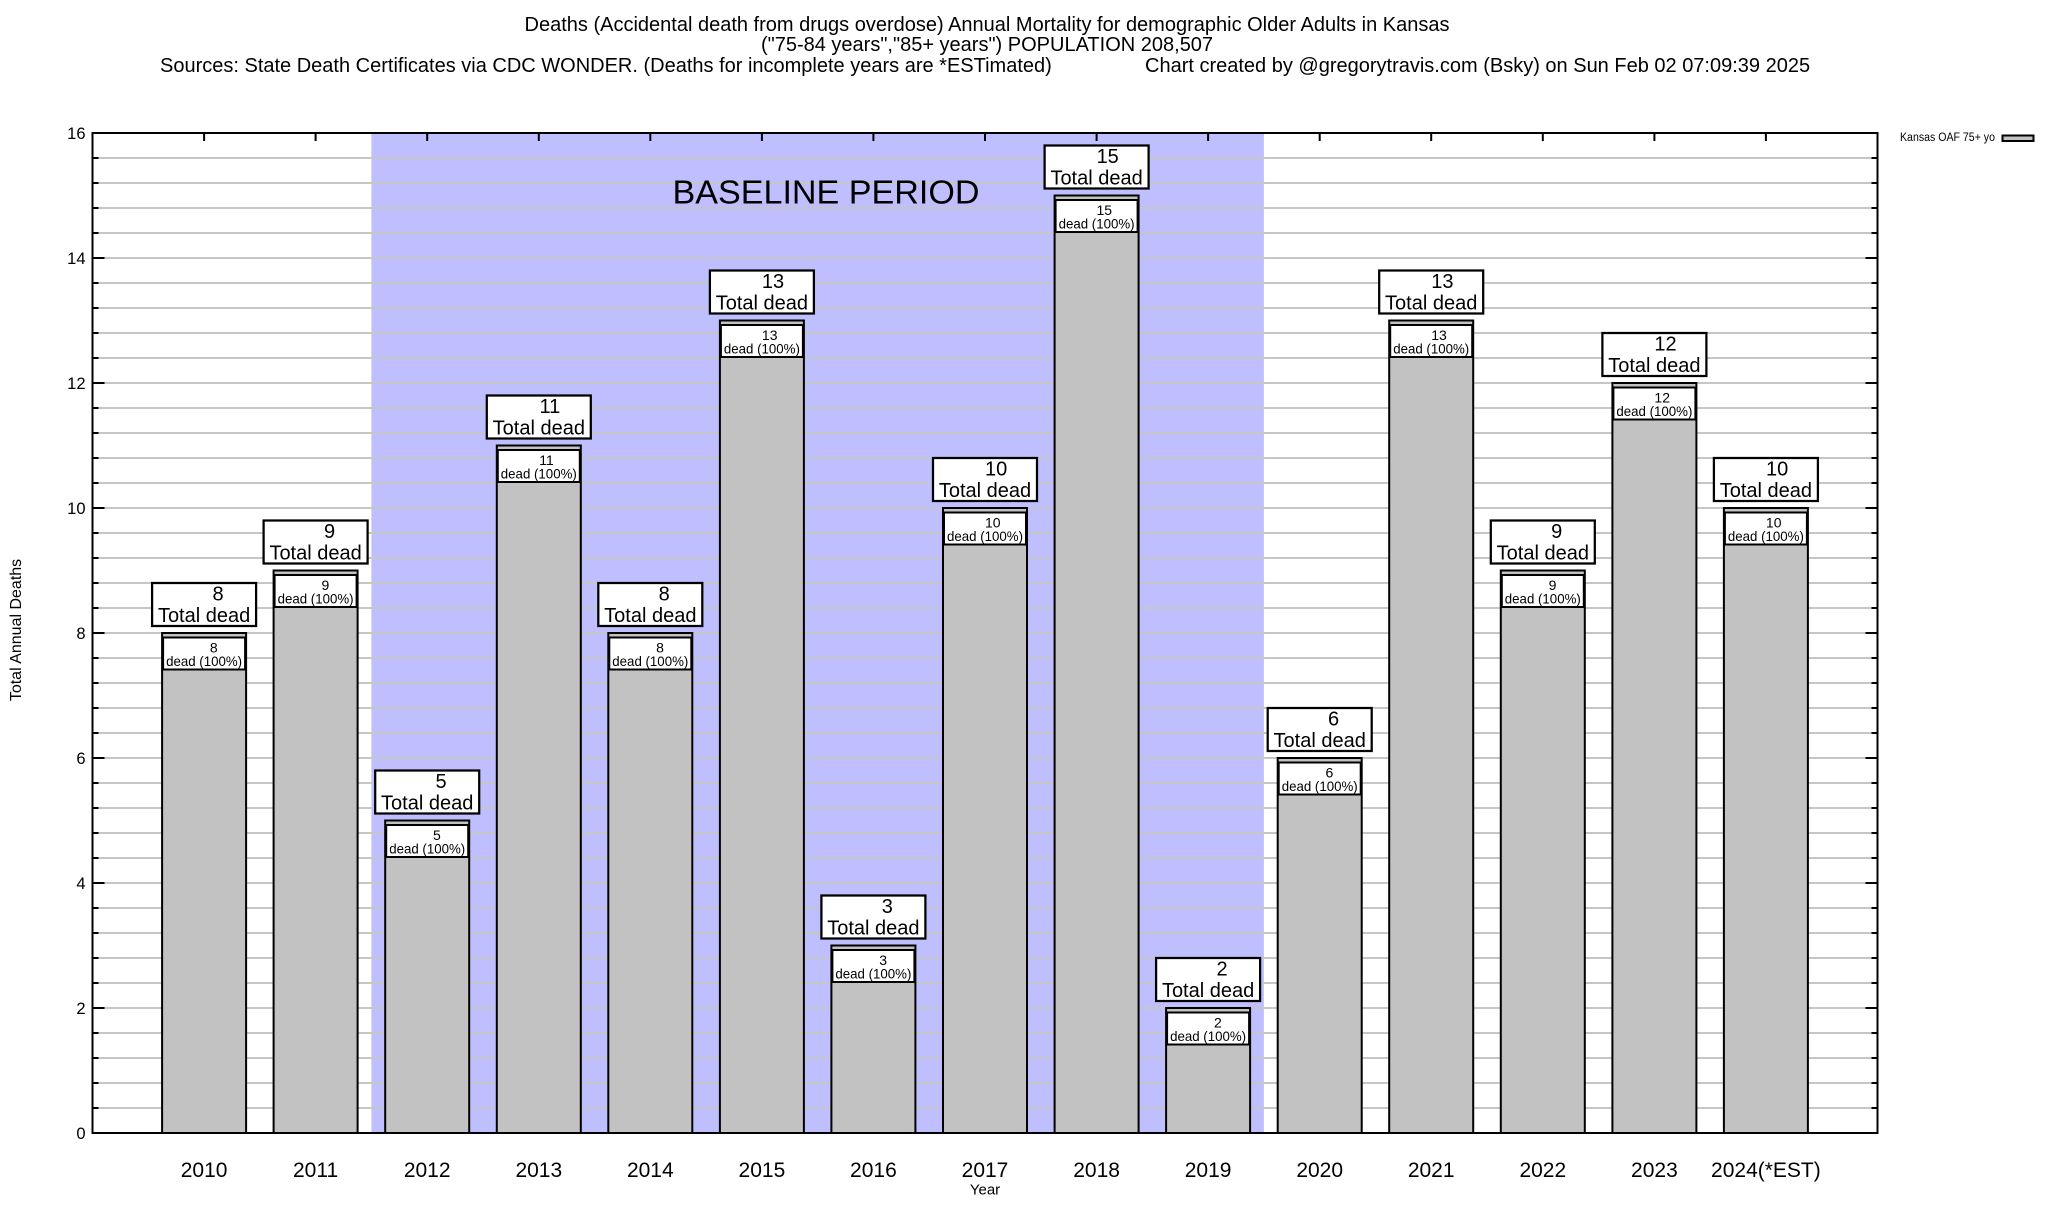 The width and height of the screenshot is (2048, 1205). What do you see at coordinates (204, 1170) in the screenshot?
I see `svg-text: 2010` at bounding box center [204, 1170].